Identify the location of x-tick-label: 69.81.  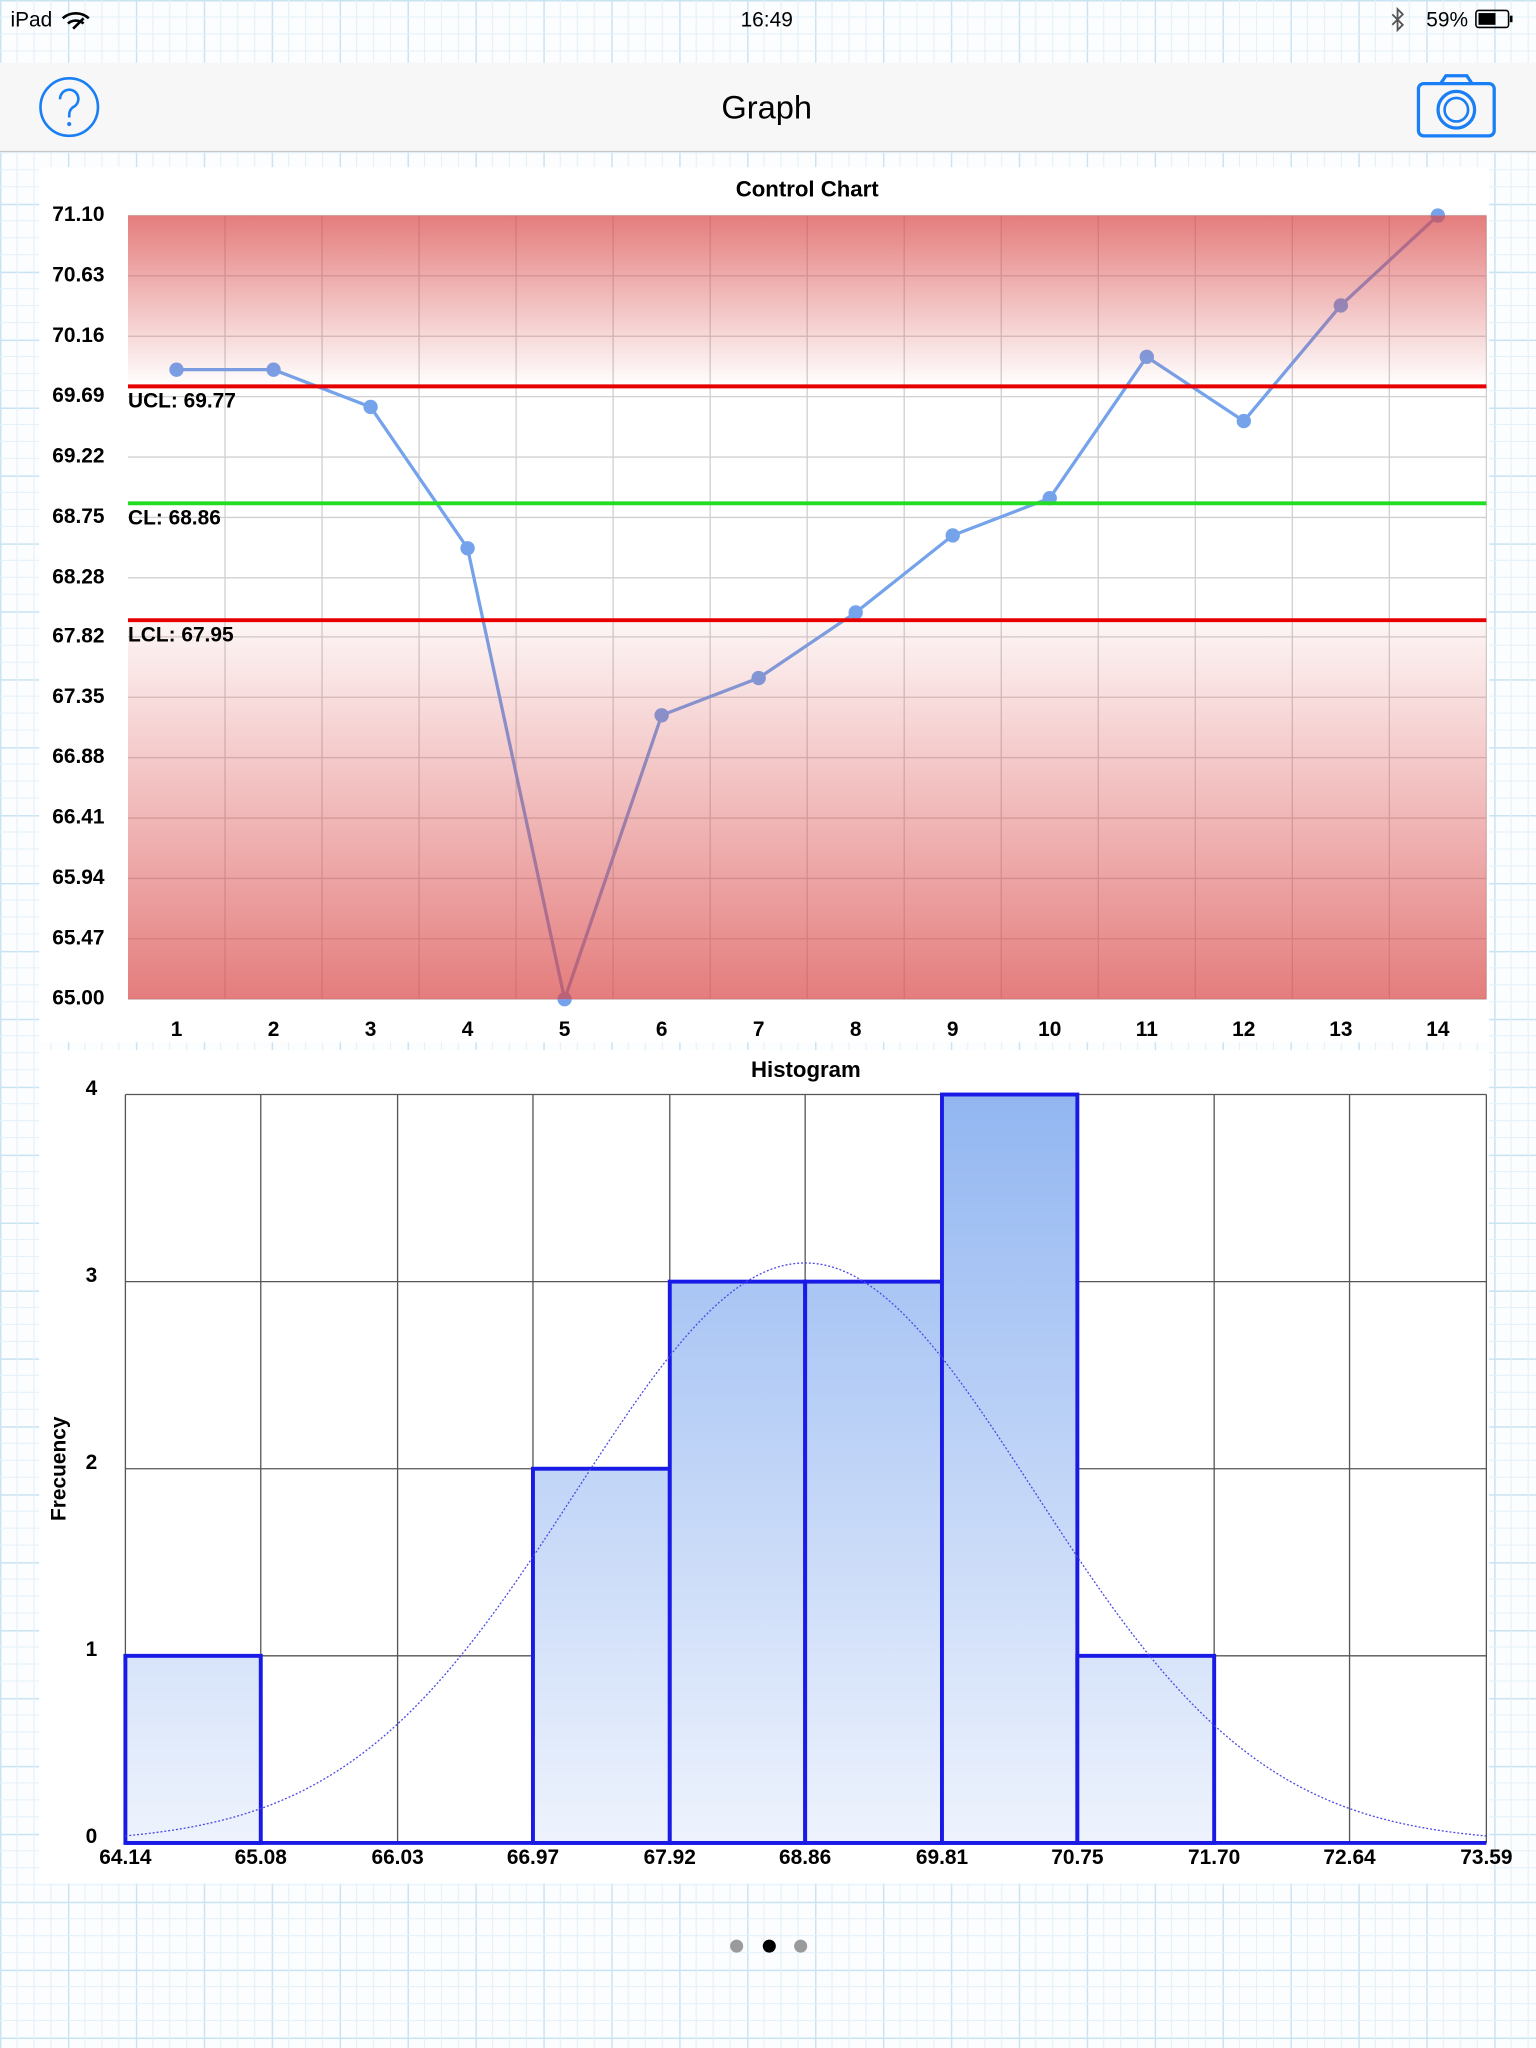
(942, 1857).